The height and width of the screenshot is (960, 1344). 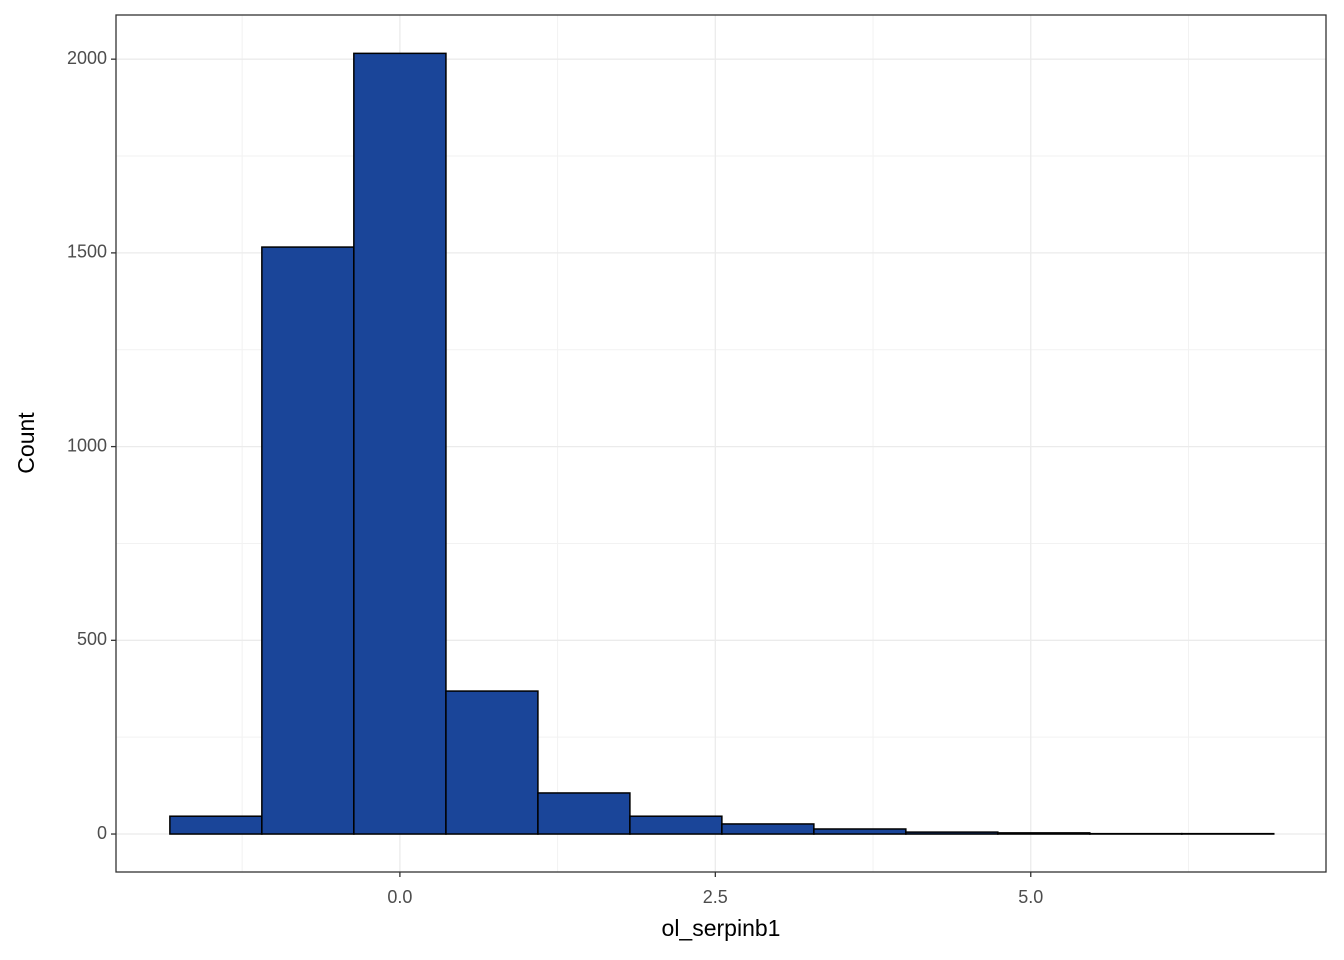 What do you see at coordinates (92, 639) in the screenshot?
I see `y-tick-label: 500` at bounding box center [92, 639].